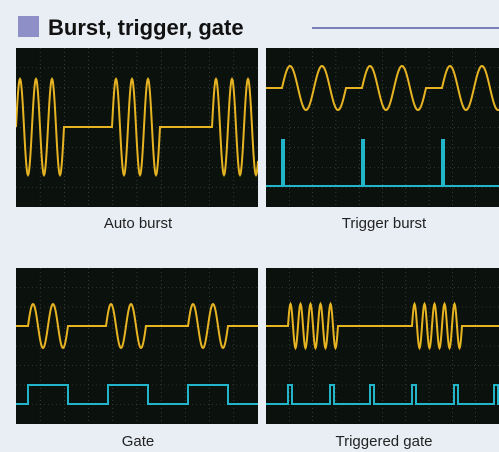 The width and height of the screenshot is (499, 452). Describe the element at coordinates (28, 26) in the screenshot. I see `title-icon` at that location.